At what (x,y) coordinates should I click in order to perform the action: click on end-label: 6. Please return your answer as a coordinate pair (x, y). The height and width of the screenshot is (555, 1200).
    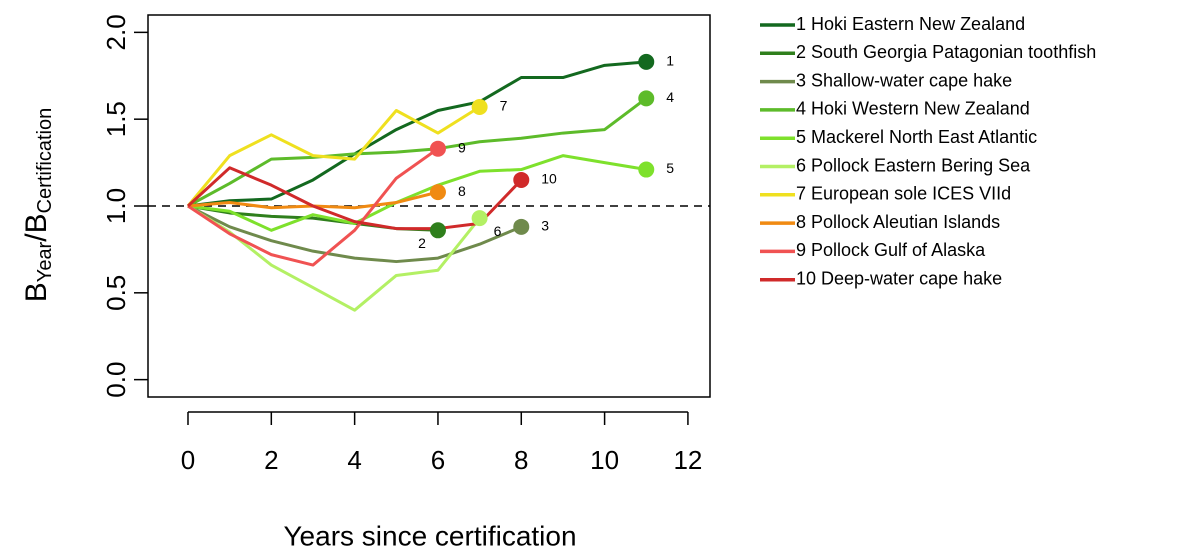
    Looking at the image, I should click on (498, 231).